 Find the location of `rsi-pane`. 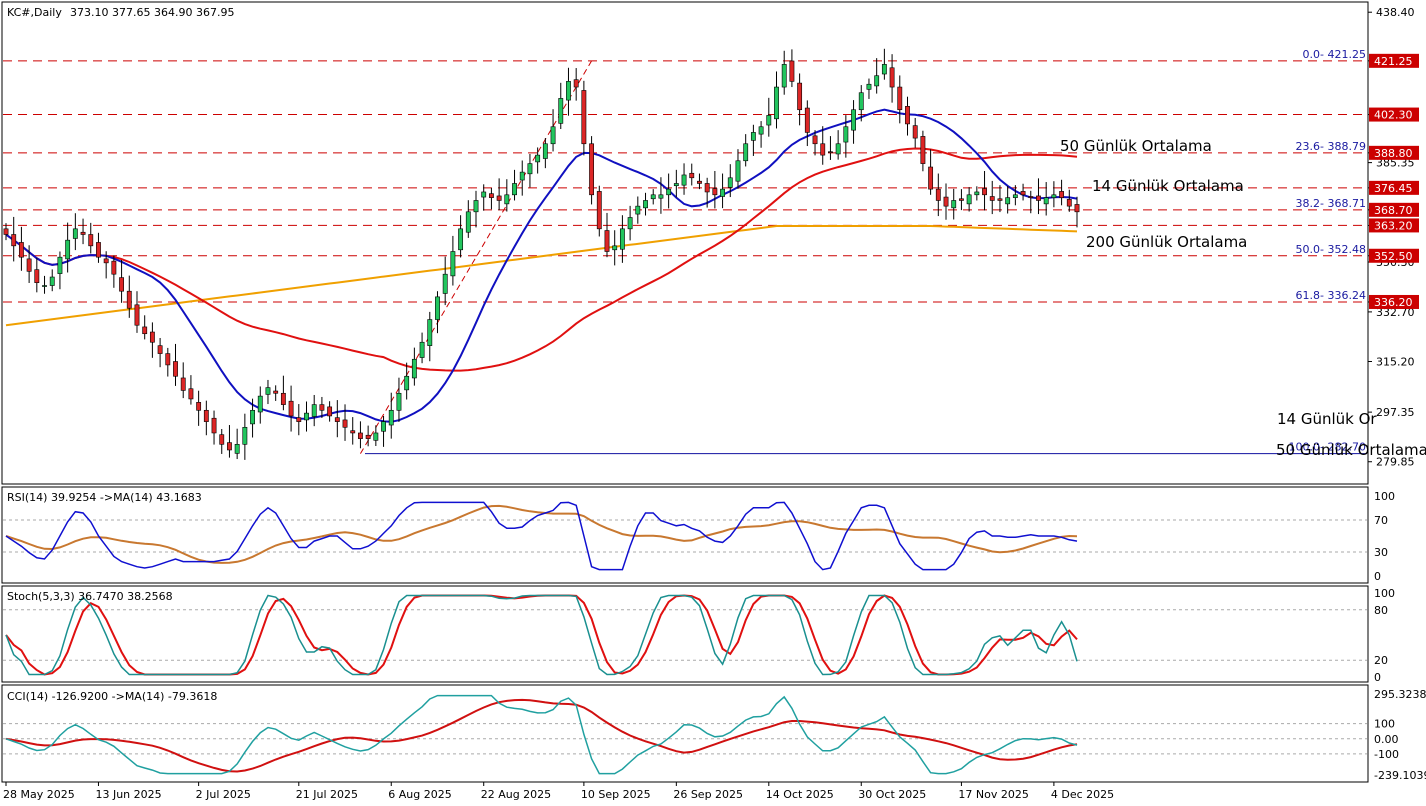

rsi-pane is located at coordinates (685, 535).